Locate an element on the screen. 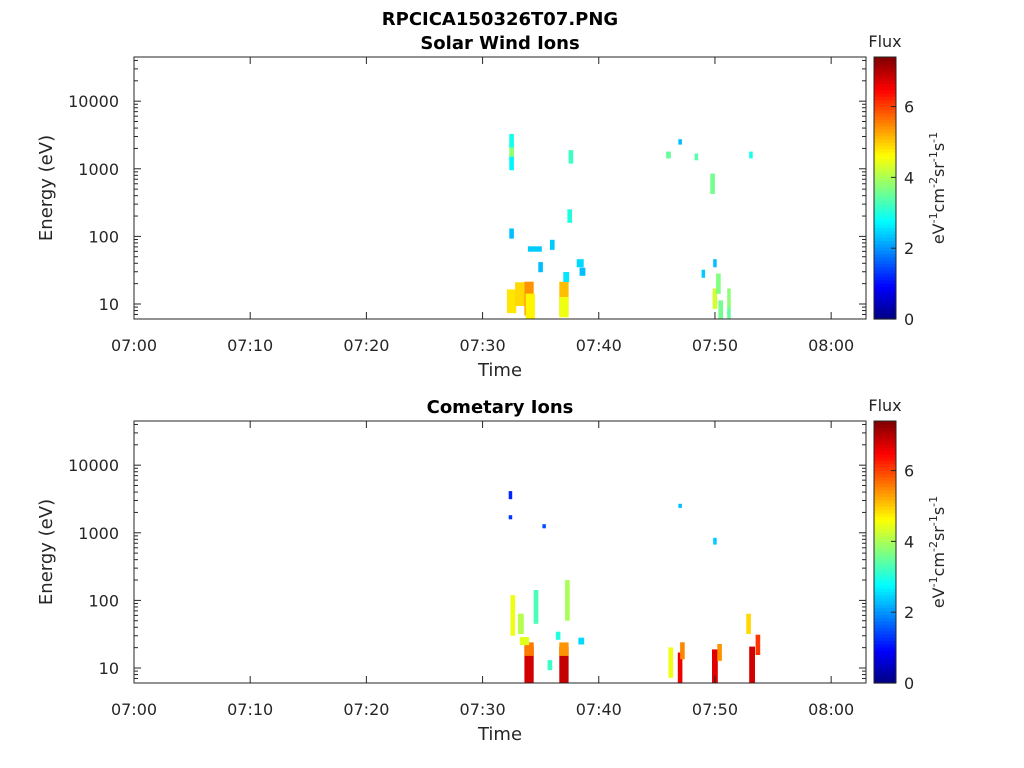 The width and height of the screenshot is (1024, 768). x-tick-label: 07:50 is located at coordinates (715, 709).